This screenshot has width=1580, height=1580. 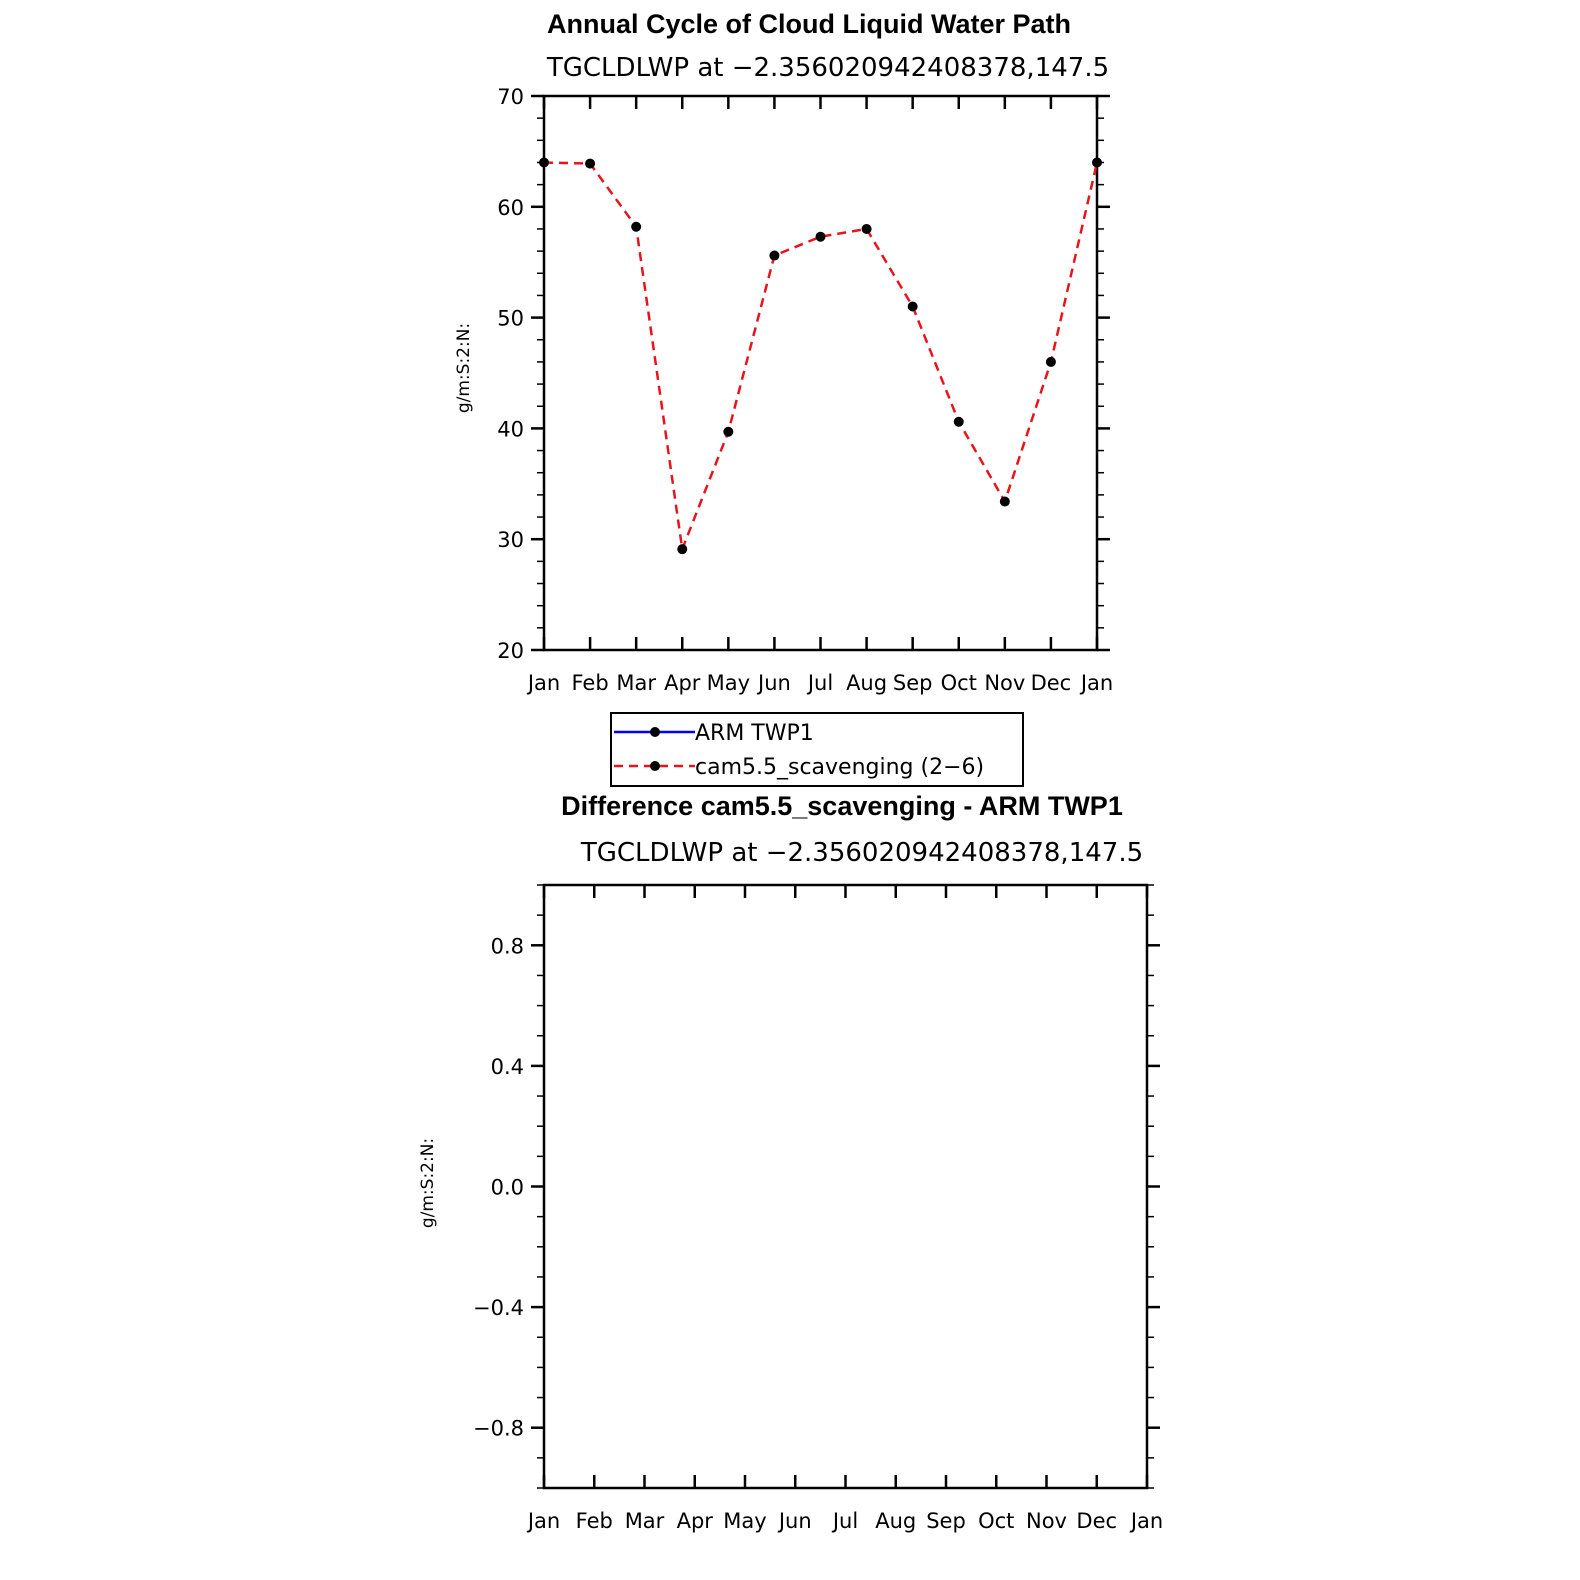 What do you see at coordinates (655, 732) in the screenshot?
I see `legend-marker-arm` at bounding box center [655, 732].